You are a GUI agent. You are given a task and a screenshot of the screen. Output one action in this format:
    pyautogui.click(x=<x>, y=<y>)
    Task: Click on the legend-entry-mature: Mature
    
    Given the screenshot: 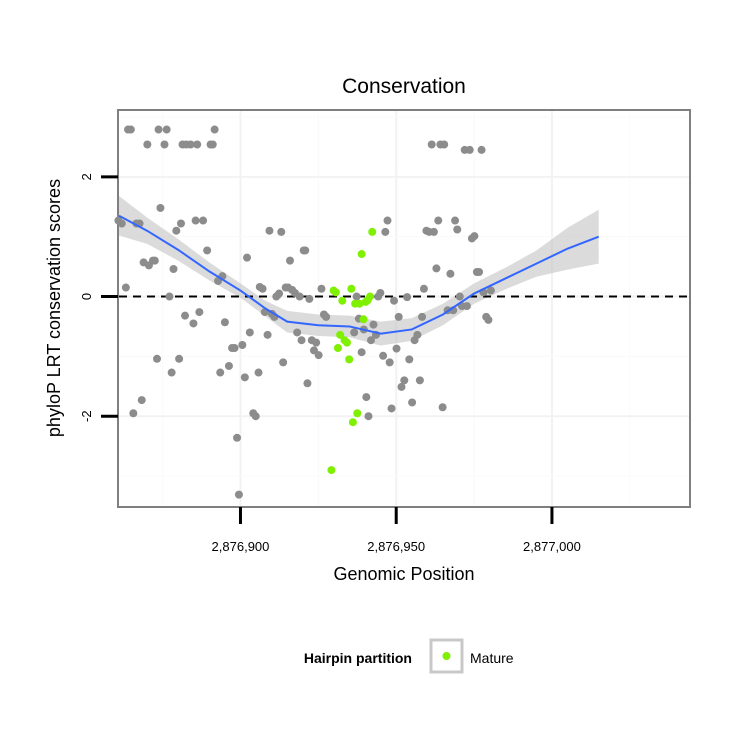 What is the action you would take?
    pyautogui.click(x=492, y=658)
    